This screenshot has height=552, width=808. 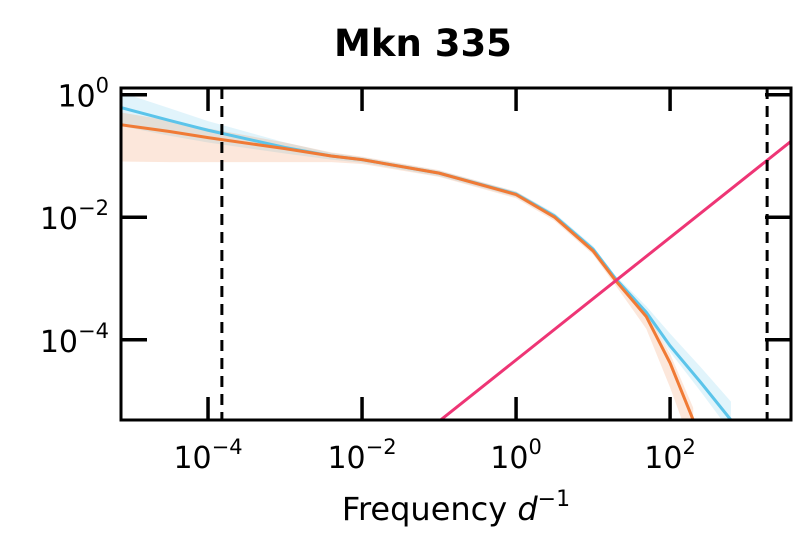 I want to click on x-tick-label: 10², so click(x=670, y=455).